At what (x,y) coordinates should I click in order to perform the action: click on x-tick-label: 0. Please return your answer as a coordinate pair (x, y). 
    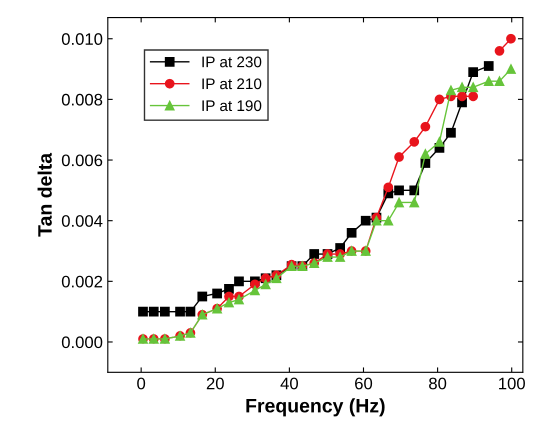
    Looking at the image, I should click on (141, 384).